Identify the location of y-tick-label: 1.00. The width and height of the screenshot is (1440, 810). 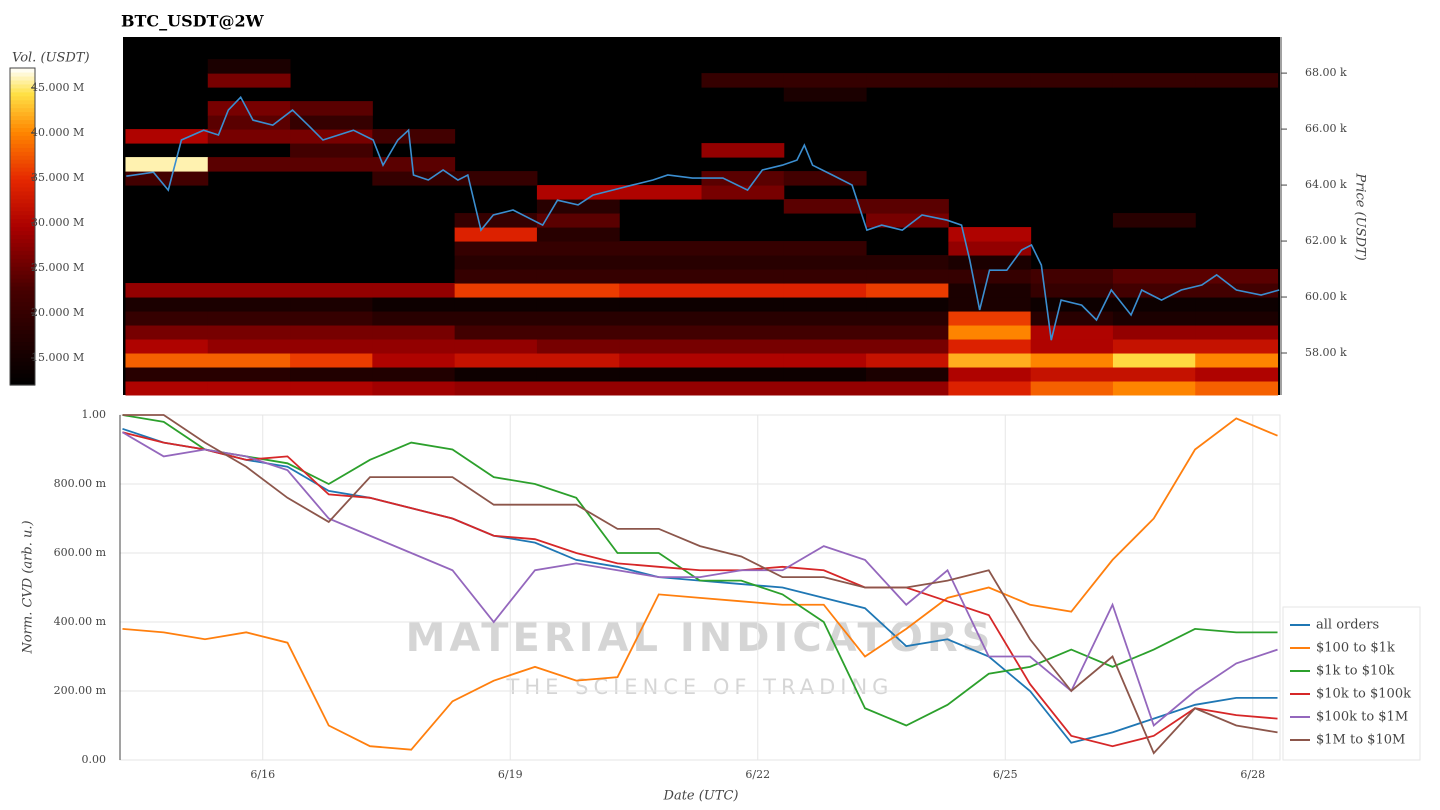
(94, 414).